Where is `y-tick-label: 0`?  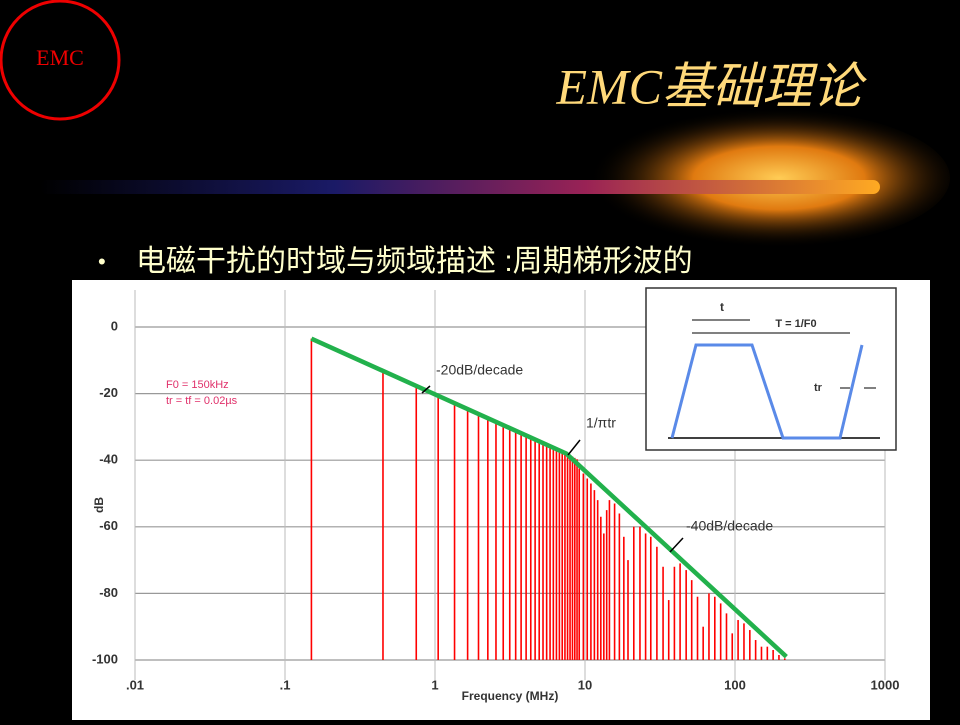 y-tick-label: 0 is located at coordinates (114, 325).